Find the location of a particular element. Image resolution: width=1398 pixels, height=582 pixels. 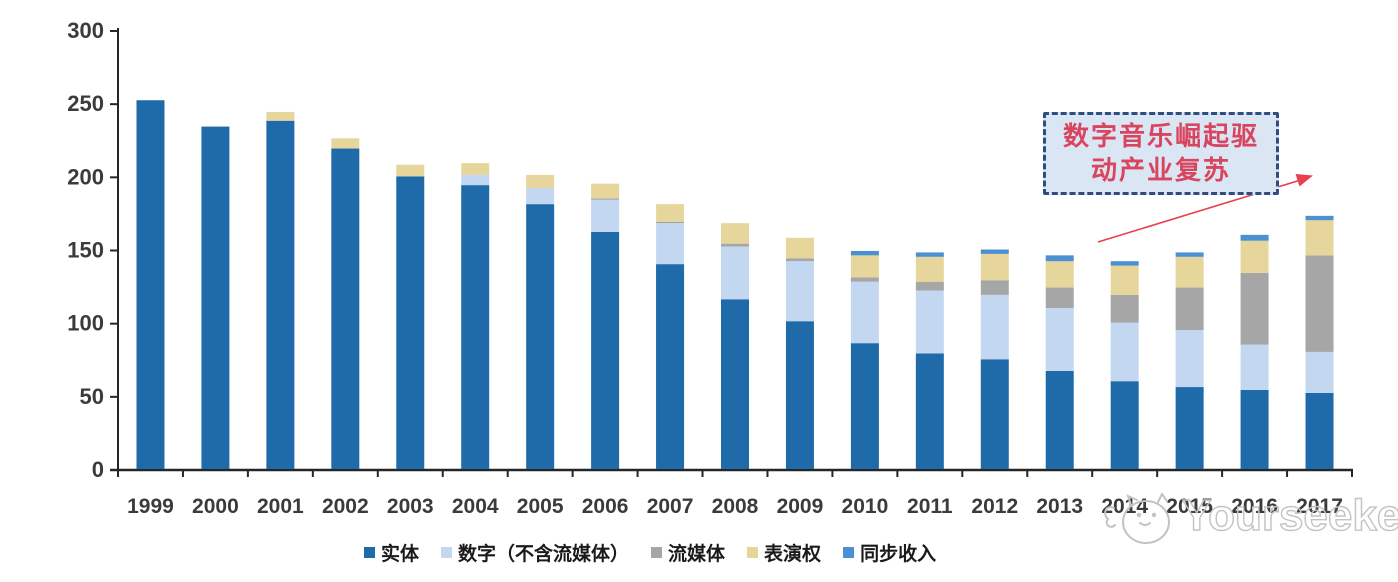

bar-segment-2002-performance is located at coordinates (345, 143).